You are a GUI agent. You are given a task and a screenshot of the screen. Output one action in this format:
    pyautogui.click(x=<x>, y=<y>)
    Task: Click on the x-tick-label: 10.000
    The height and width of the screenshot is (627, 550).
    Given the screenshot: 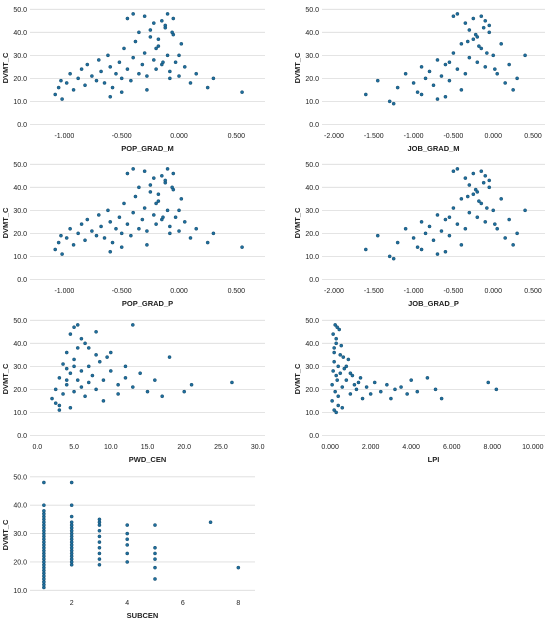 What is the action you would take?
    pyautogui.click(x=533, y=447)
    